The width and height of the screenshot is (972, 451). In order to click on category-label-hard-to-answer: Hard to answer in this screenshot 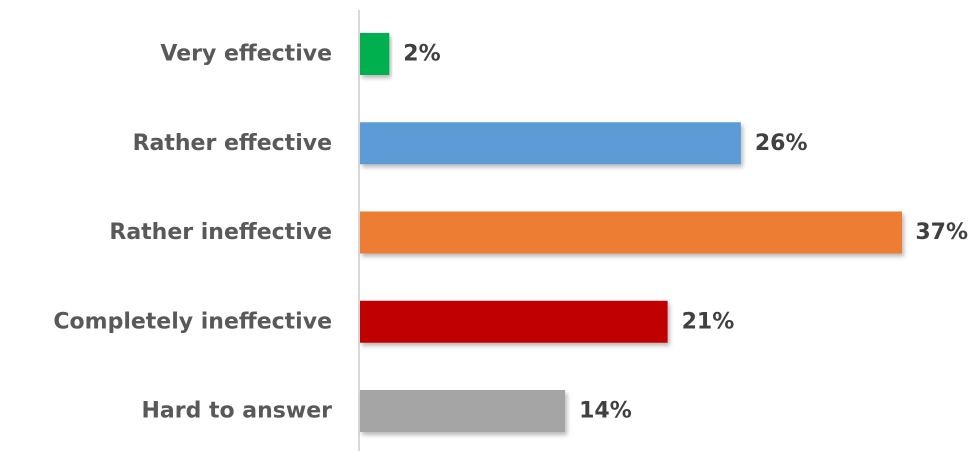, I will do `click(236, 411)`.